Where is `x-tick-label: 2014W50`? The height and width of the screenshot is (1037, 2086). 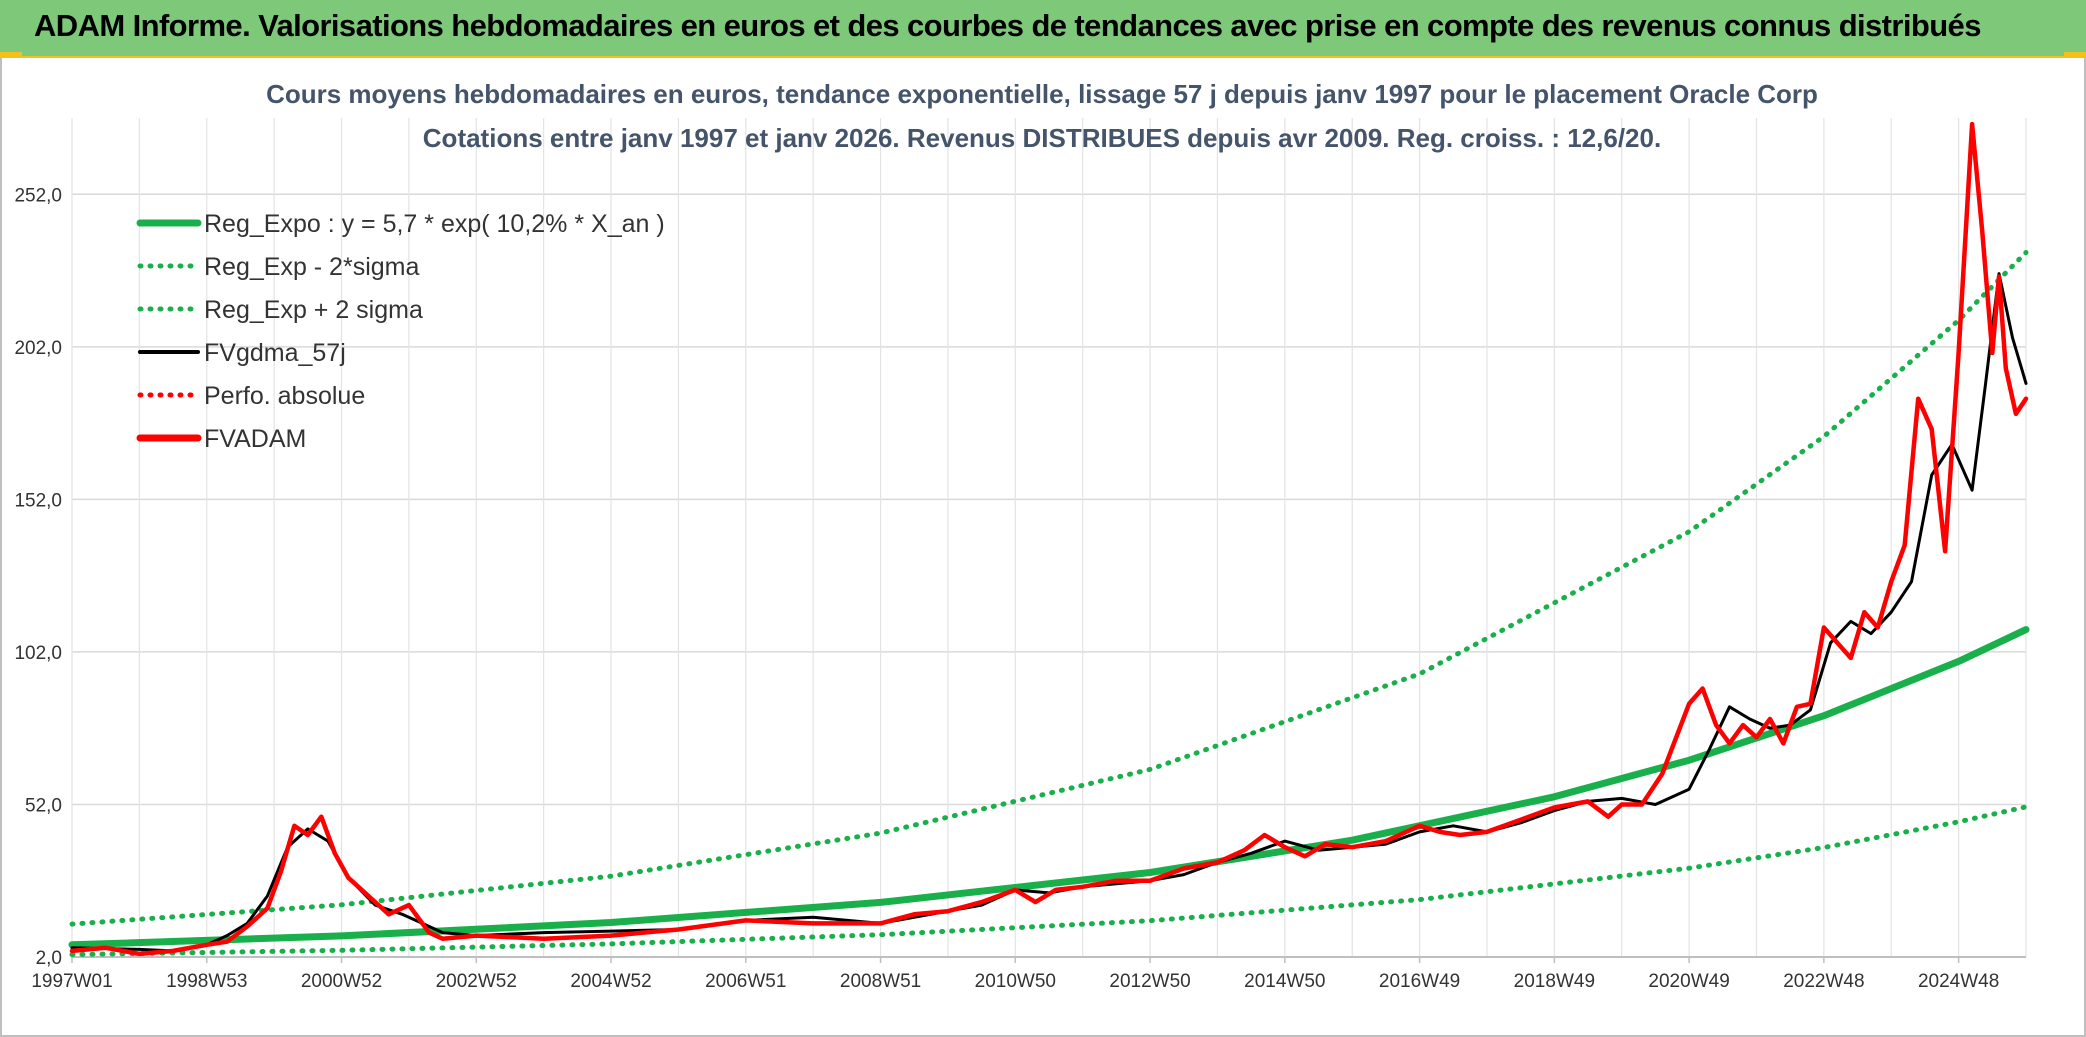
x-tick-label: 2014W50 is located at coordinates (1284, 981).